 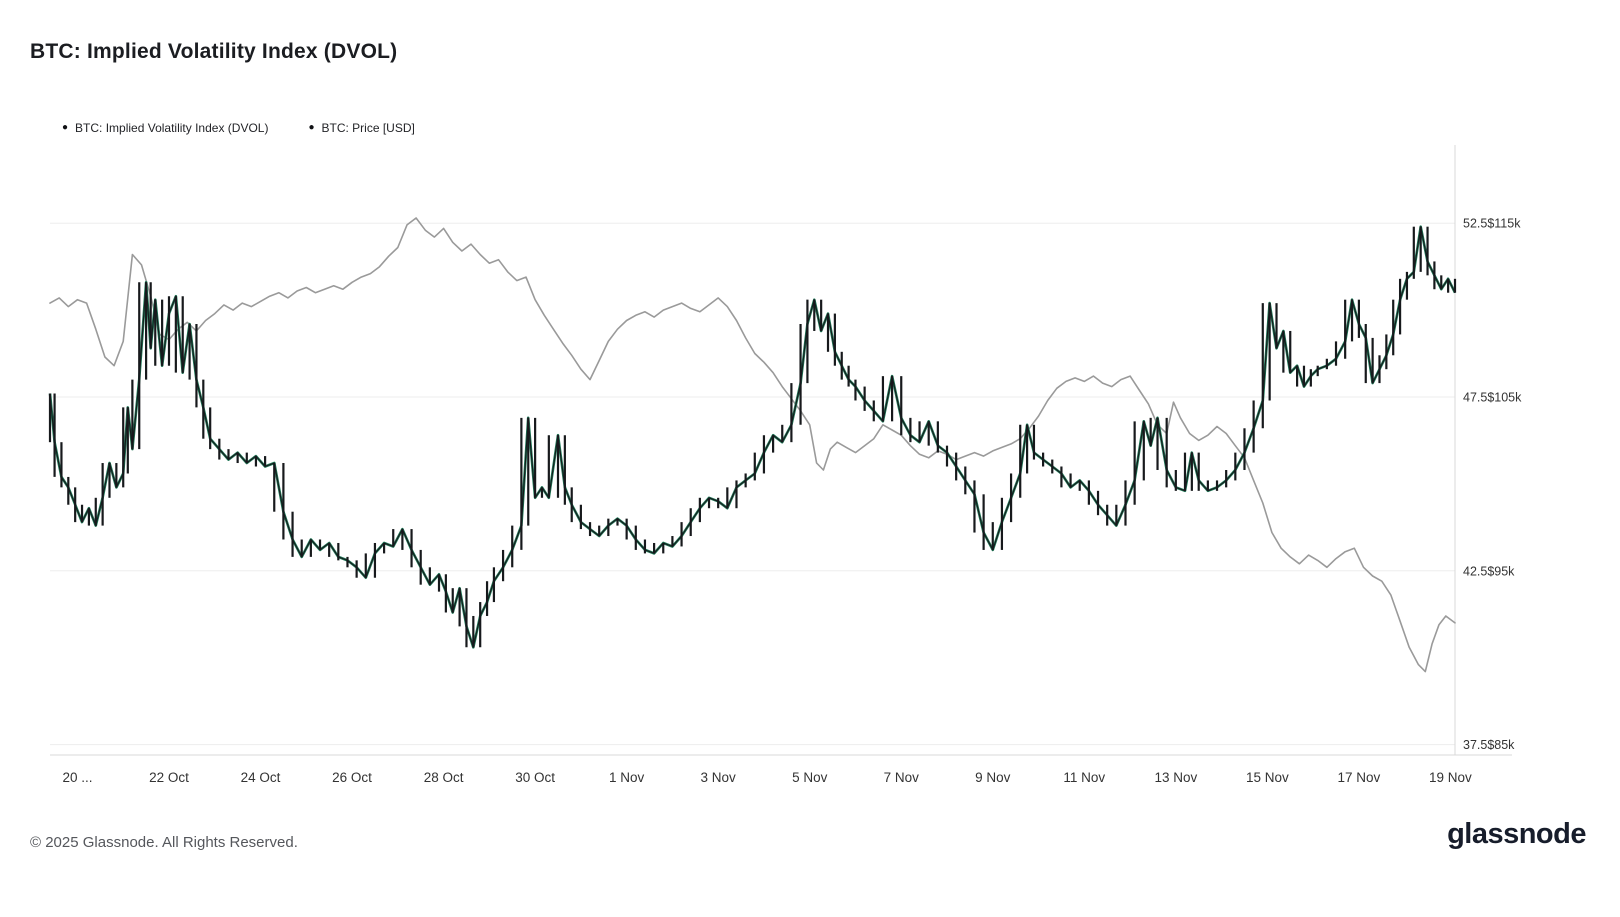 I want to click on y-axis-label: 47.5$105k, so click(x=1492, y=397).